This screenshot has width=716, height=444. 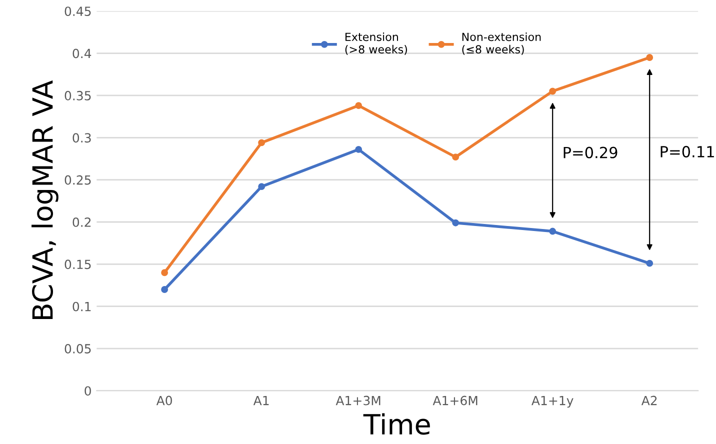 I want to click on legend-label: Non-extension (≤8 weeks), so click(x=501, y=43).